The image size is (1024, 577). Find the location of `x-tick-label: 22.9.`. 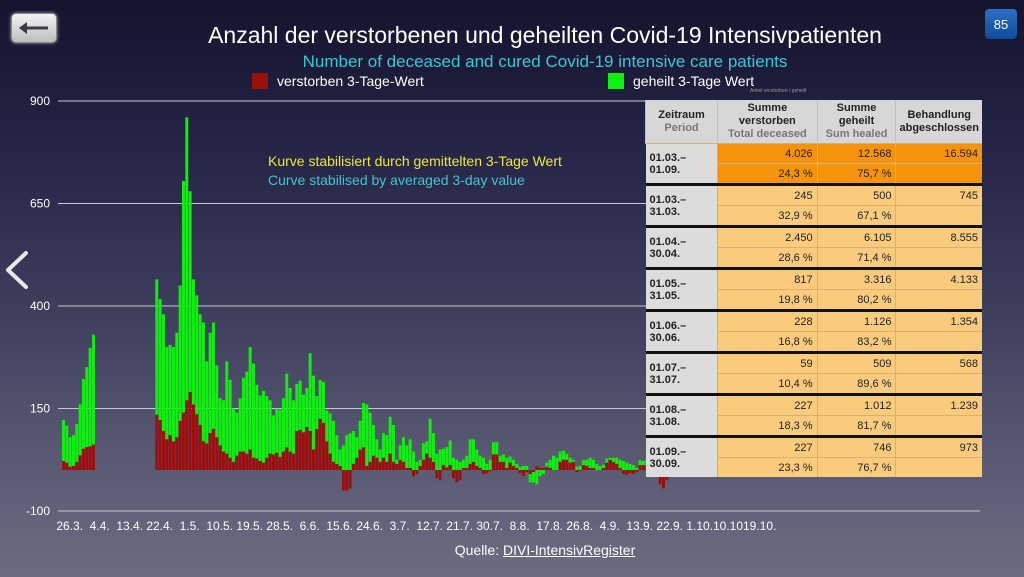

x-tick-label: 22.9. is located at coordinates (669, 526).